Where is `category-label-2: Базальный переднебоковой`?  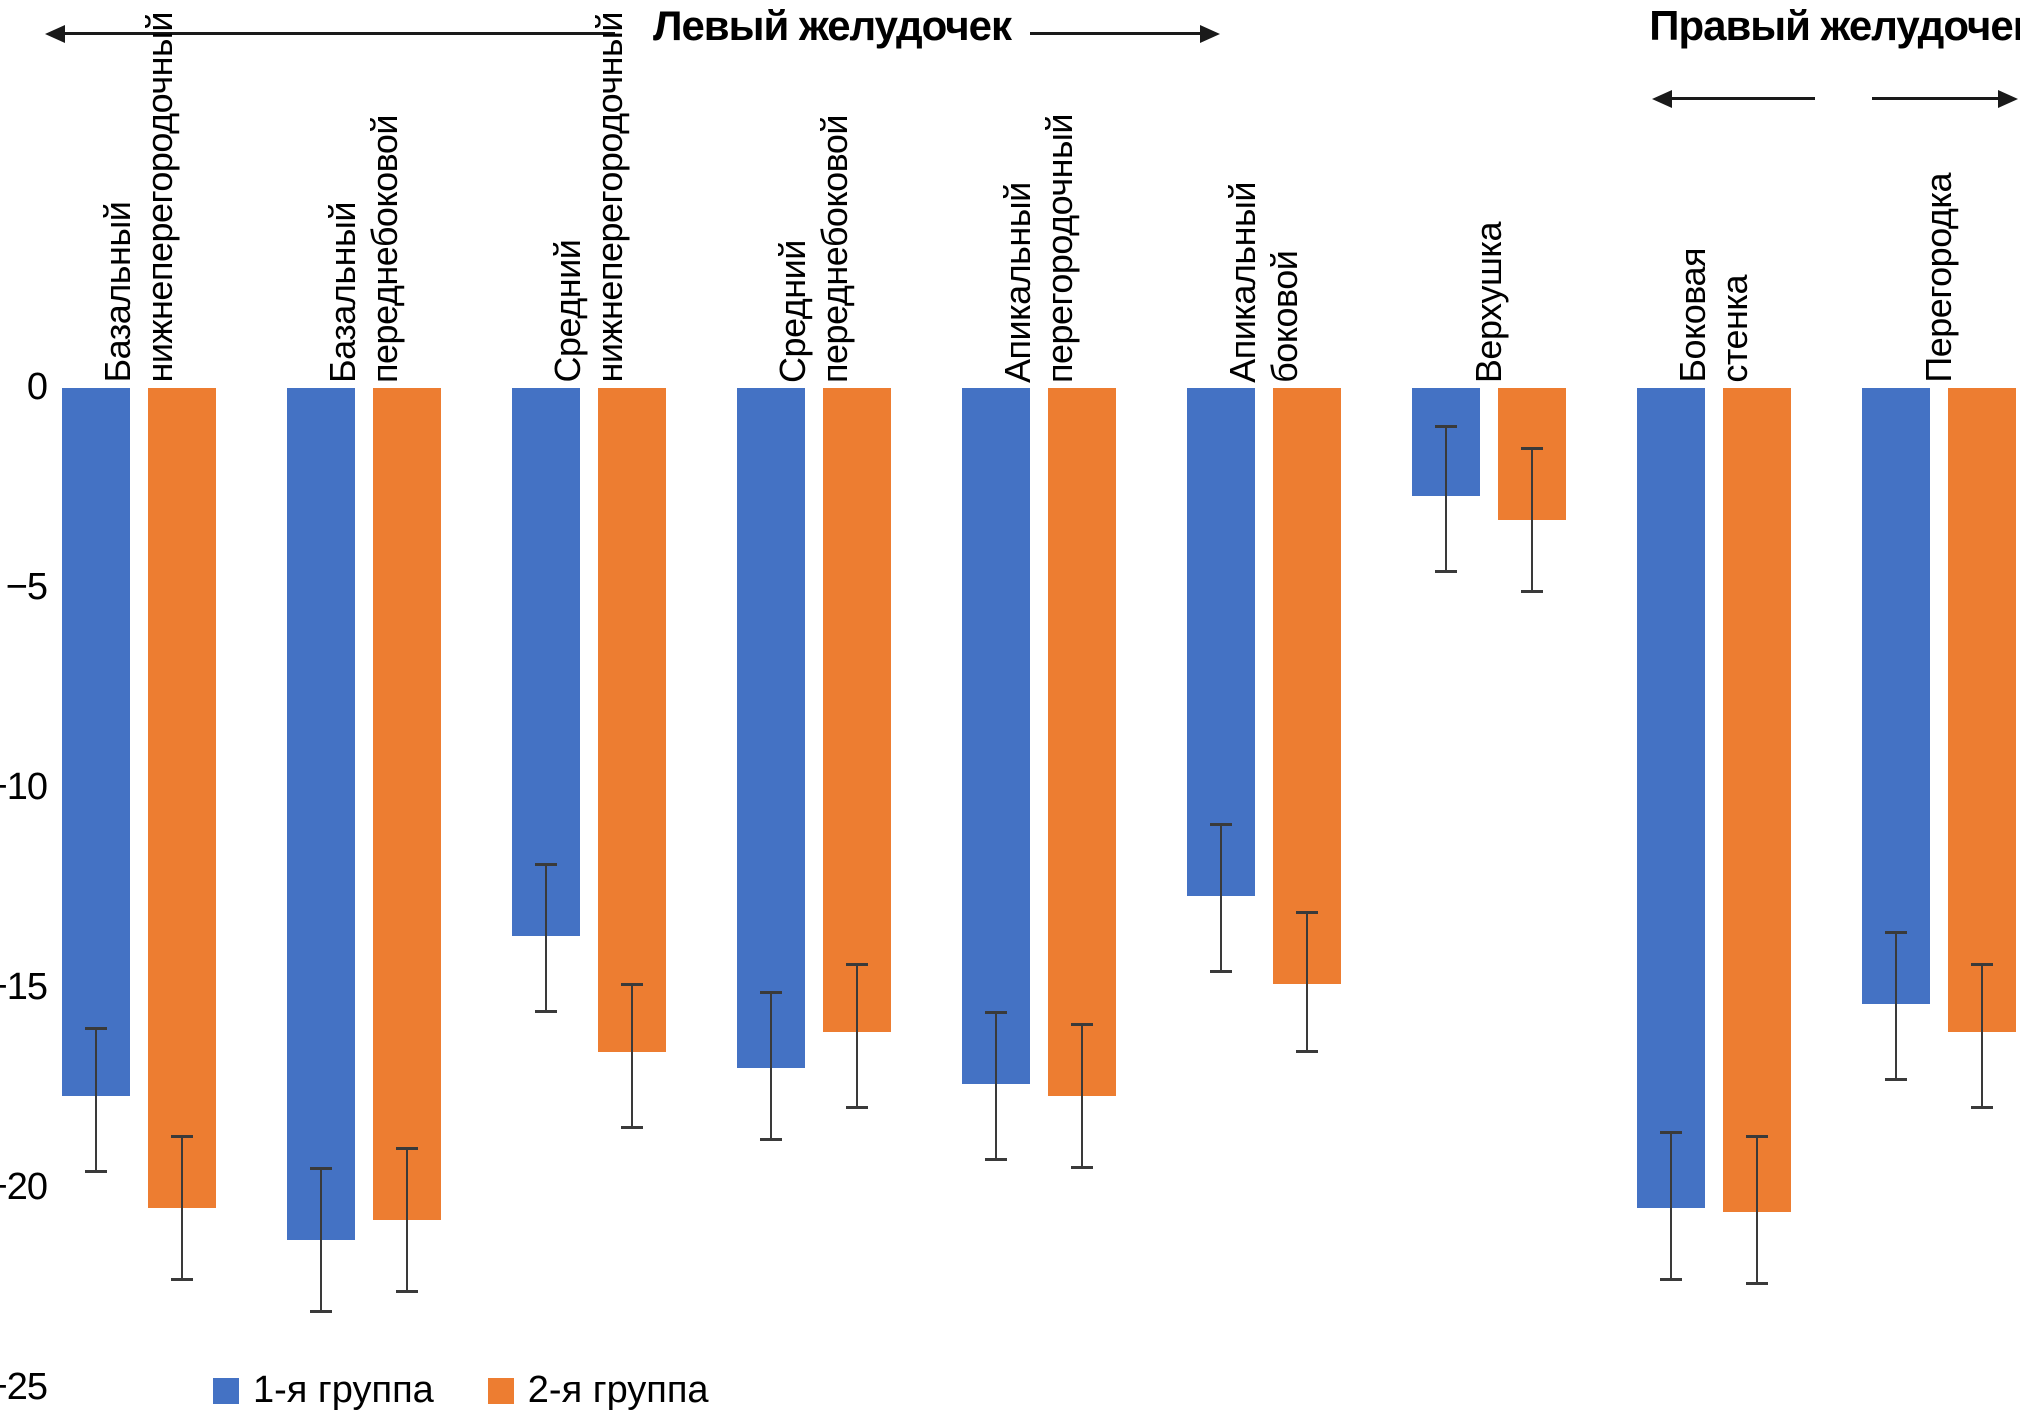 category-label-2: Базальный переднебоковой is located at coordinates (364, 249).